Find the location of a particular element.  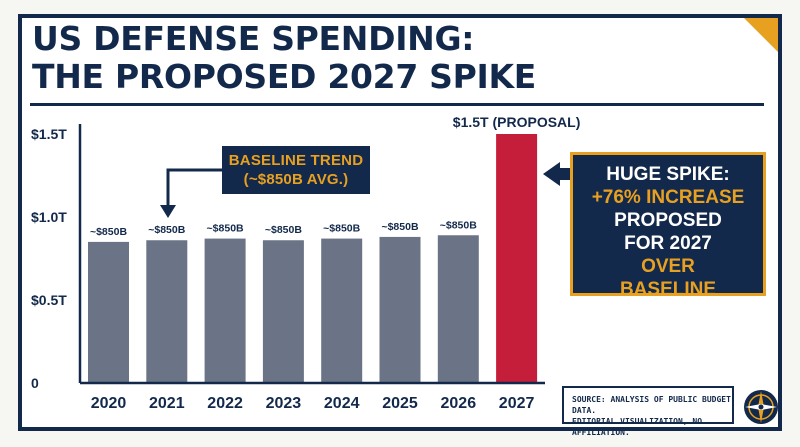

corner-accent is located at coordinates (761, 35).